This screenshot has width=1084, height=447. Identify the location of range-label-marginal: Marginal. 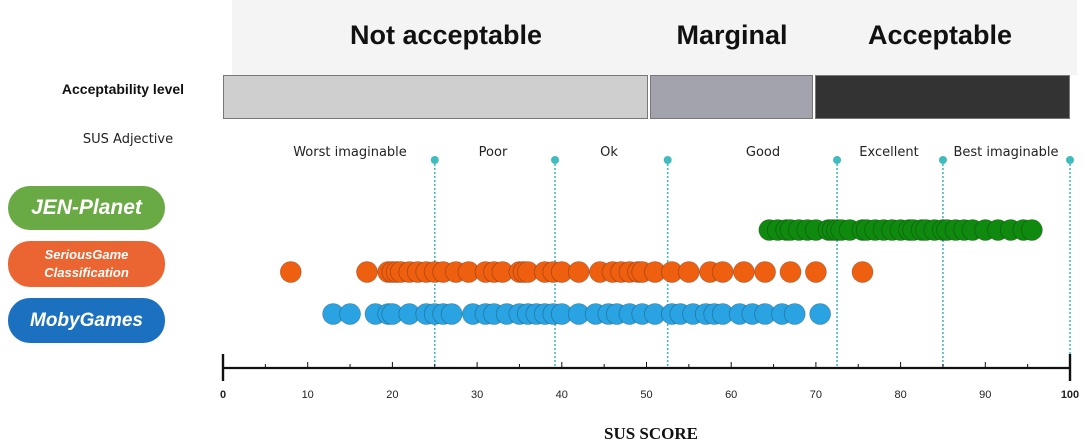
(732, 35).